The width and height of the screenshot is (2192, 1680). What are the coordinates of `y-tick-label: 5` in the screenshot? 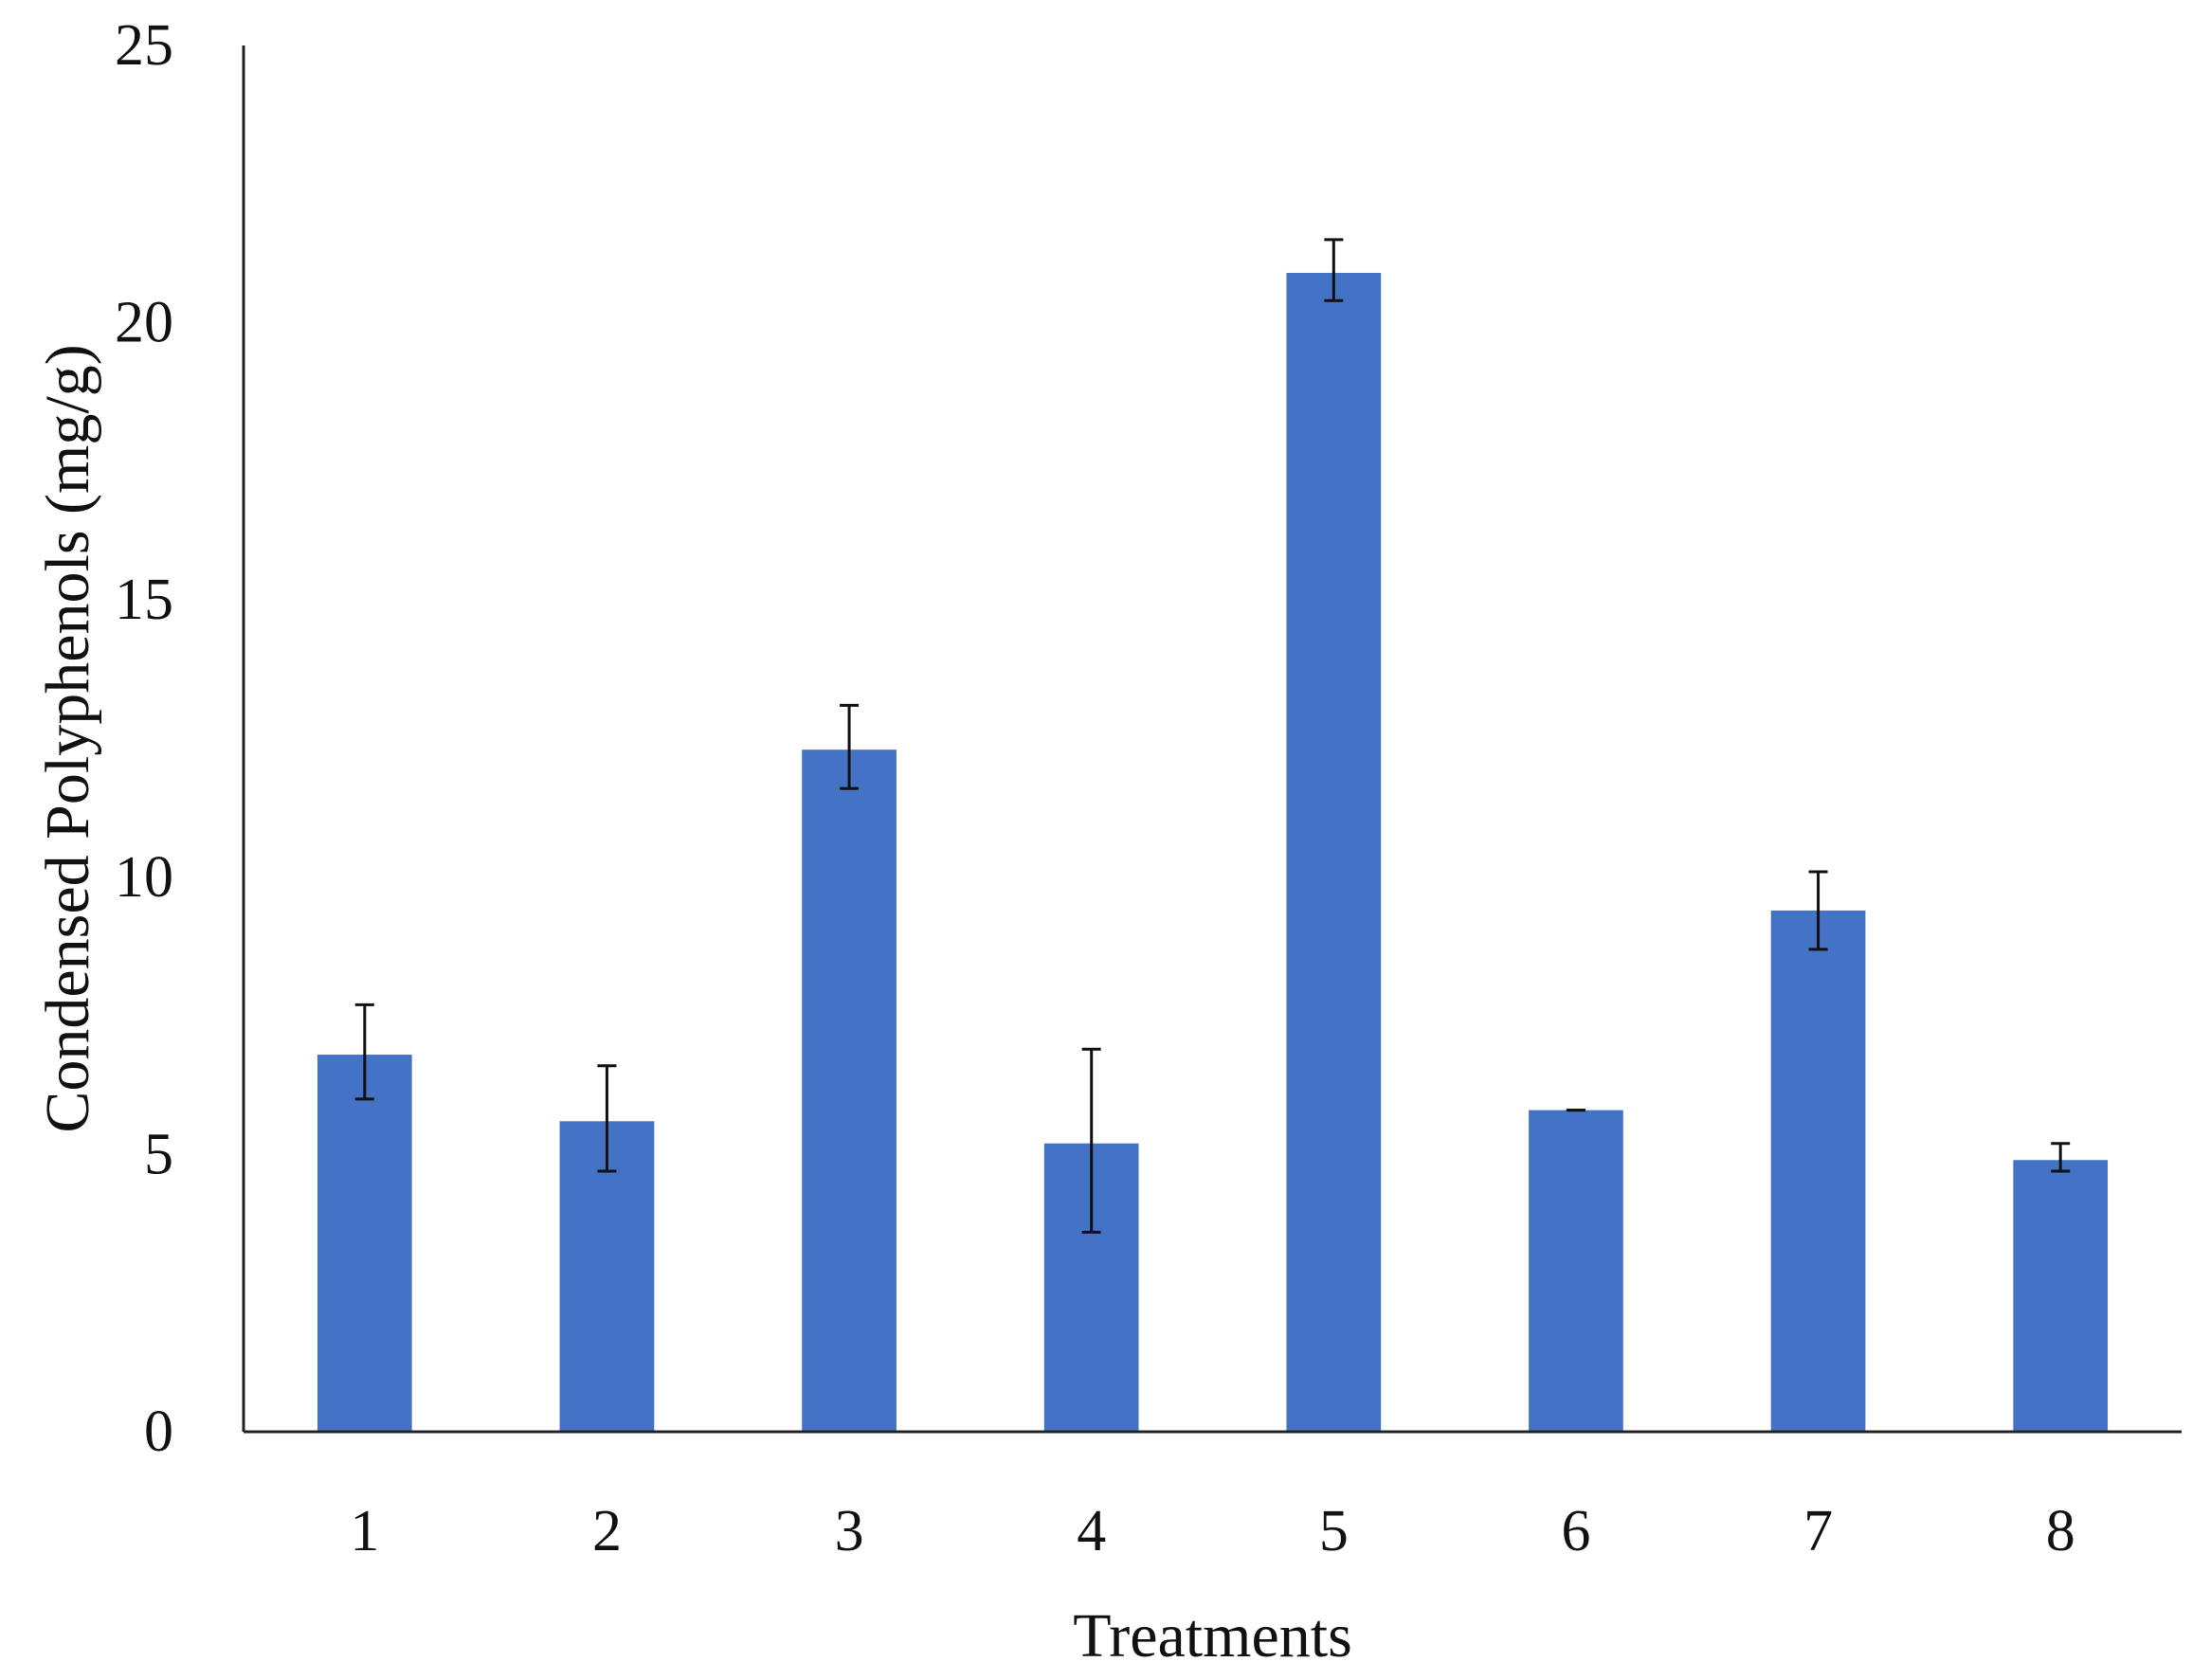 It's located at (158, 1154).